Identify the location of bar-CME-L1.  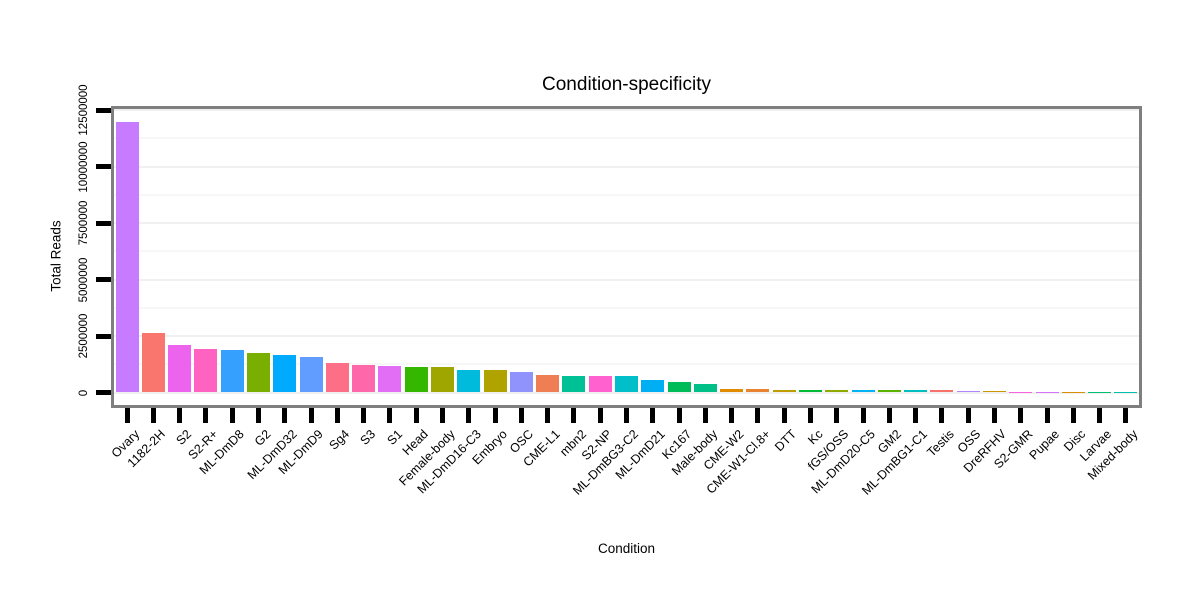
(548, 383).